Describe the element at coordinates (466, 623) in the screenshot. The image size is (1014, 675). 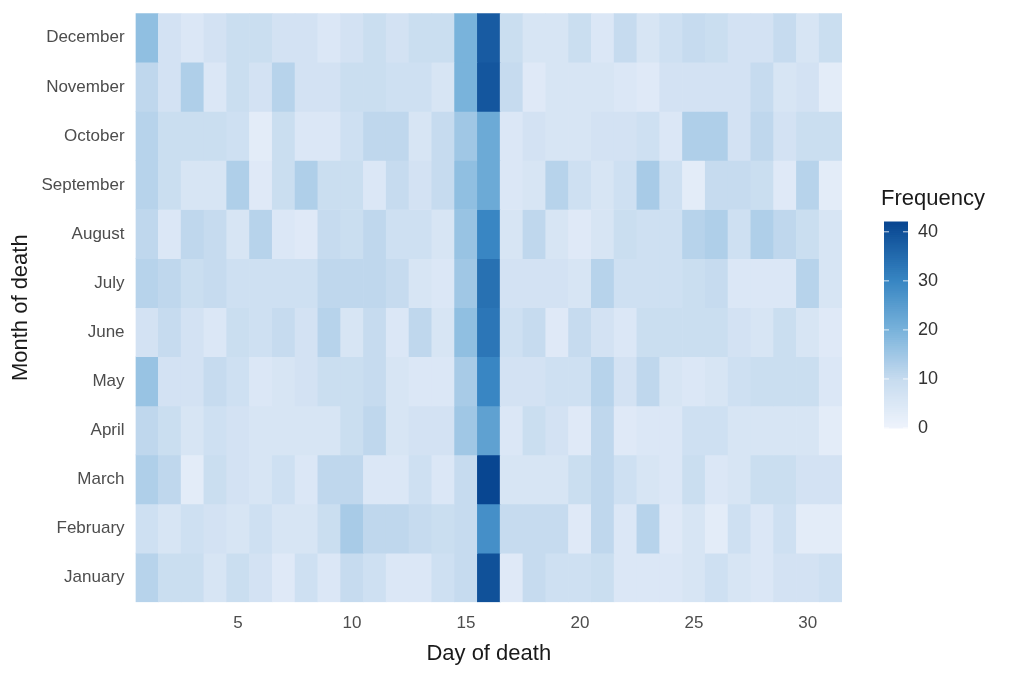
I see `x-tick-label: 15` at that location.